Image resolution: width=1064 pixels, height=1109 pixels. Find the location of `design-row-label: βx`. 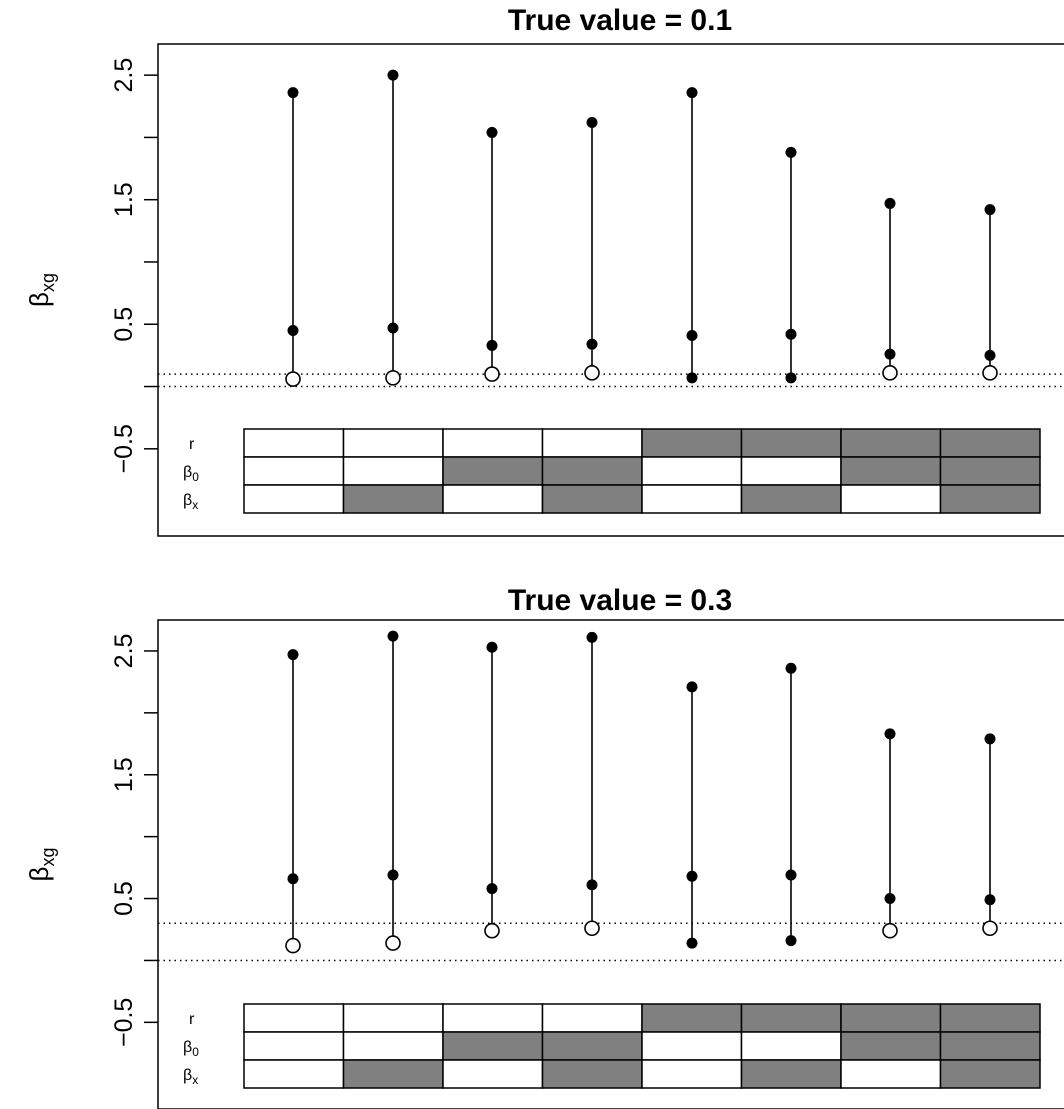

design-row-label: βx is located at coordinates (190, 1077).